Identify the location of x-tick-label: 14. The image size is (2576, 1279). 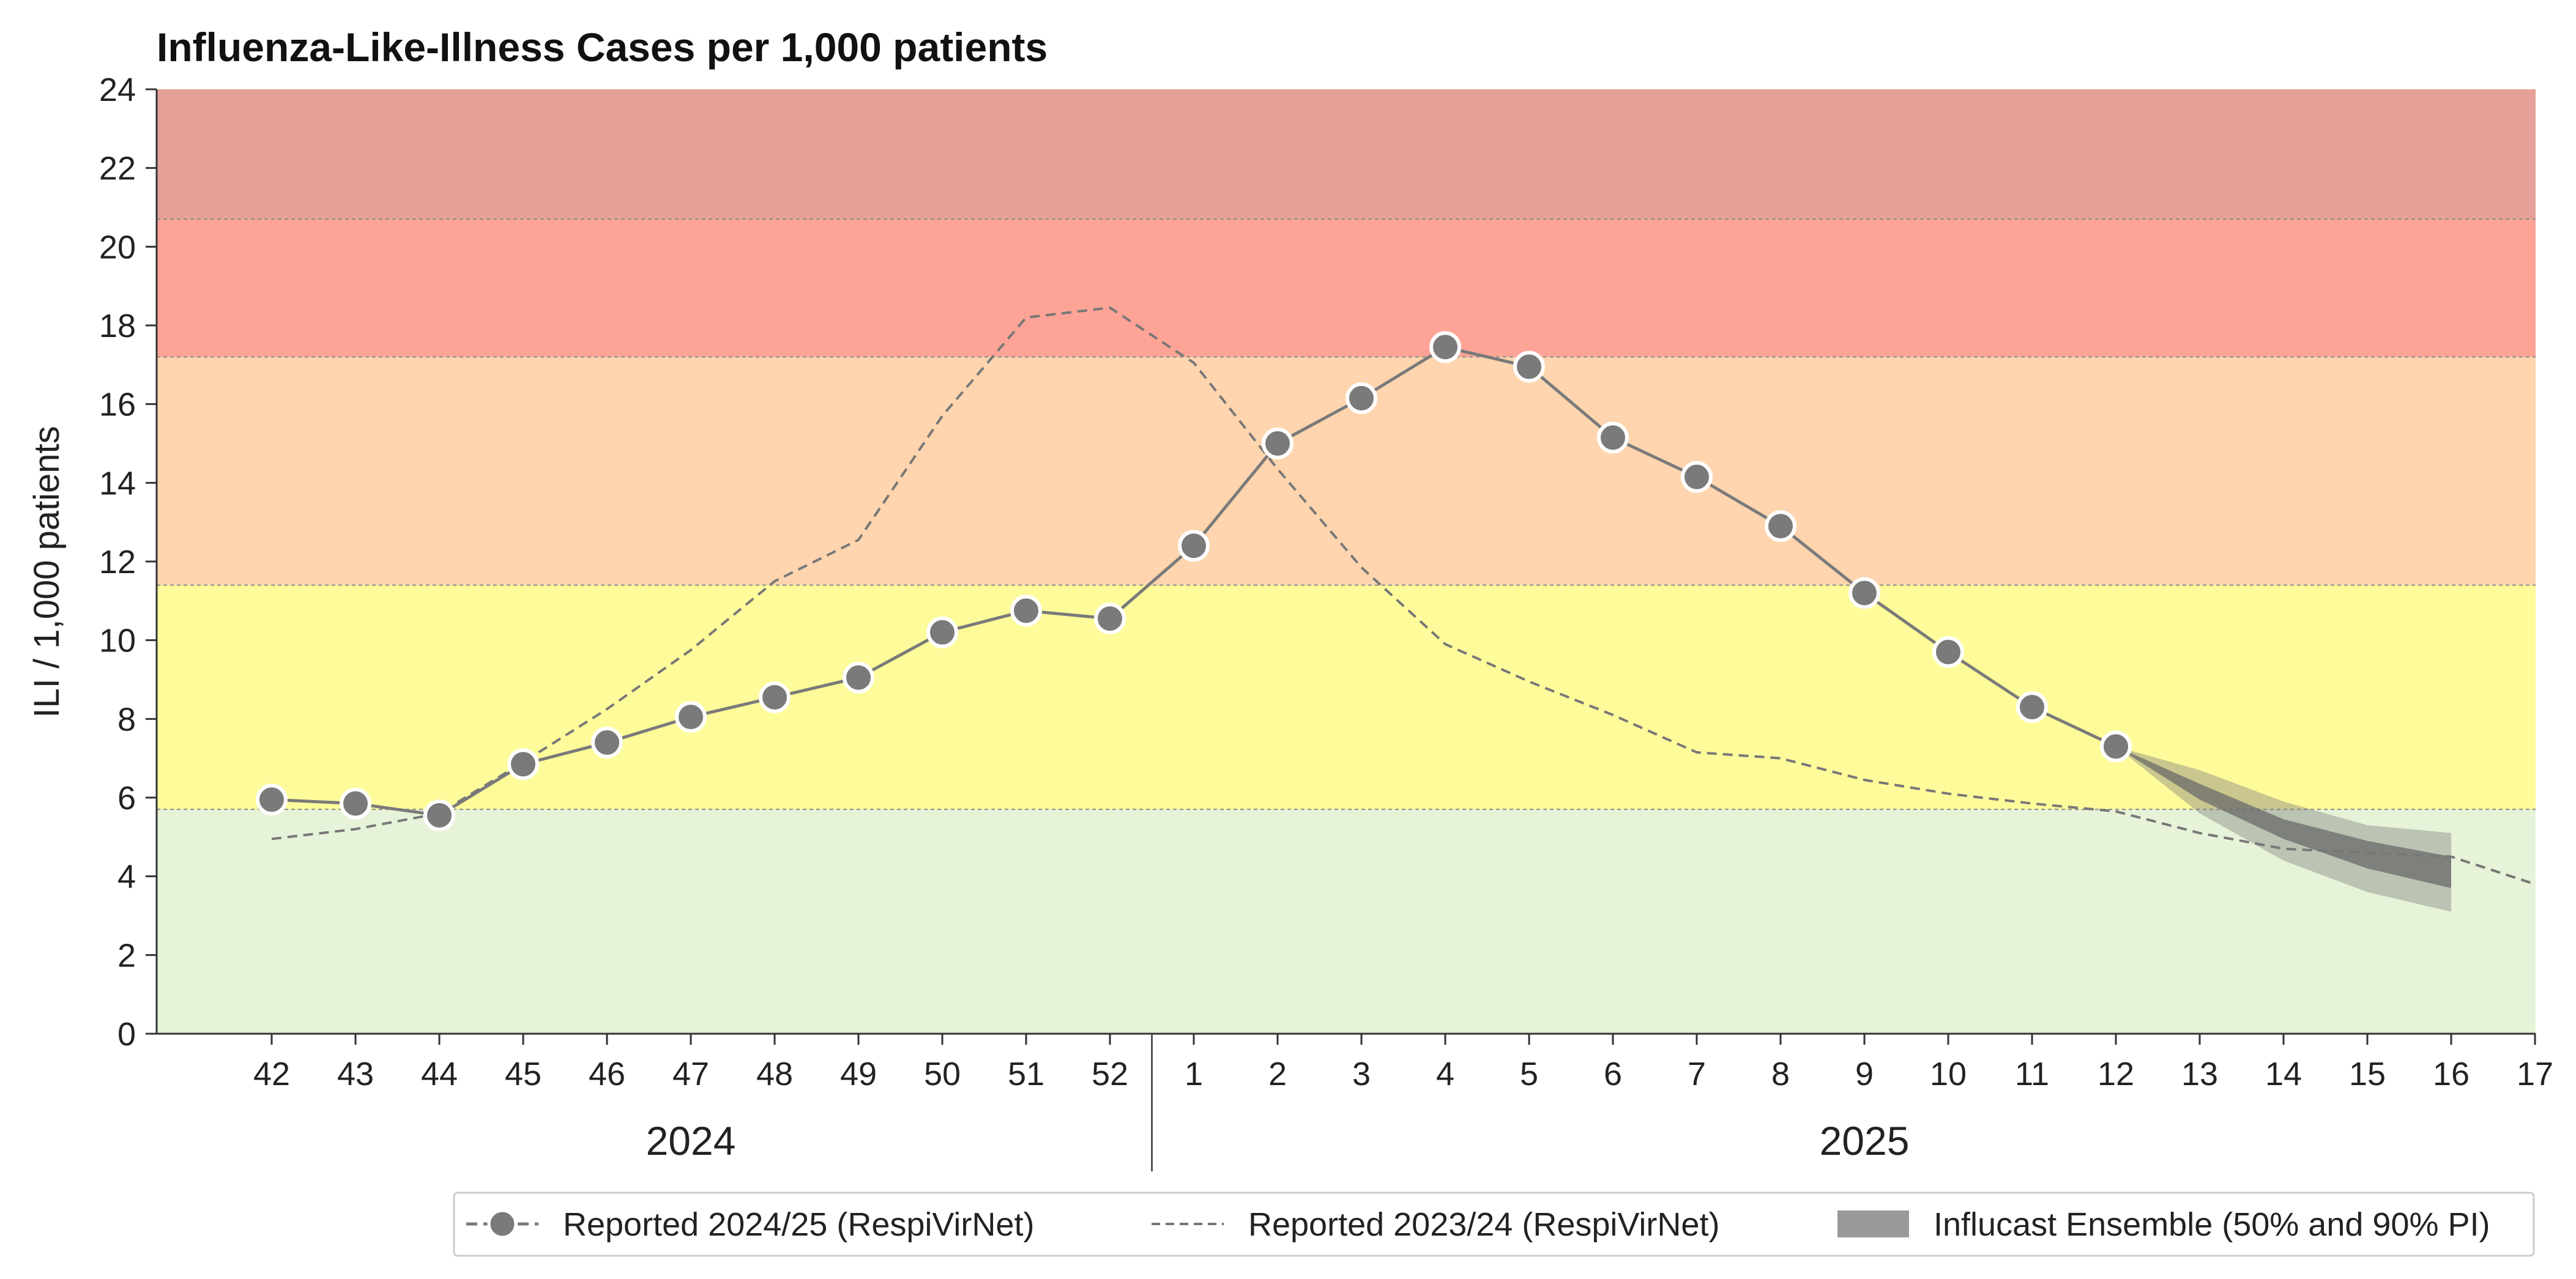
(2284, 1074).